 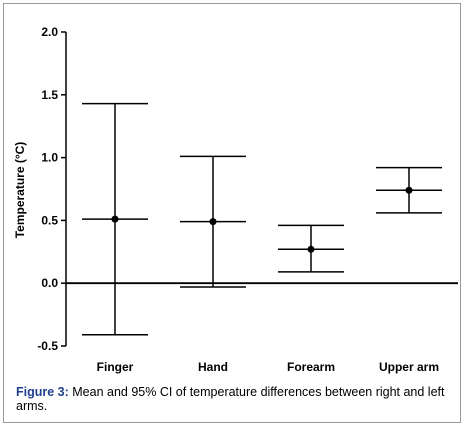 I want to click on error-bar-finger, so click(x=115, y=219).